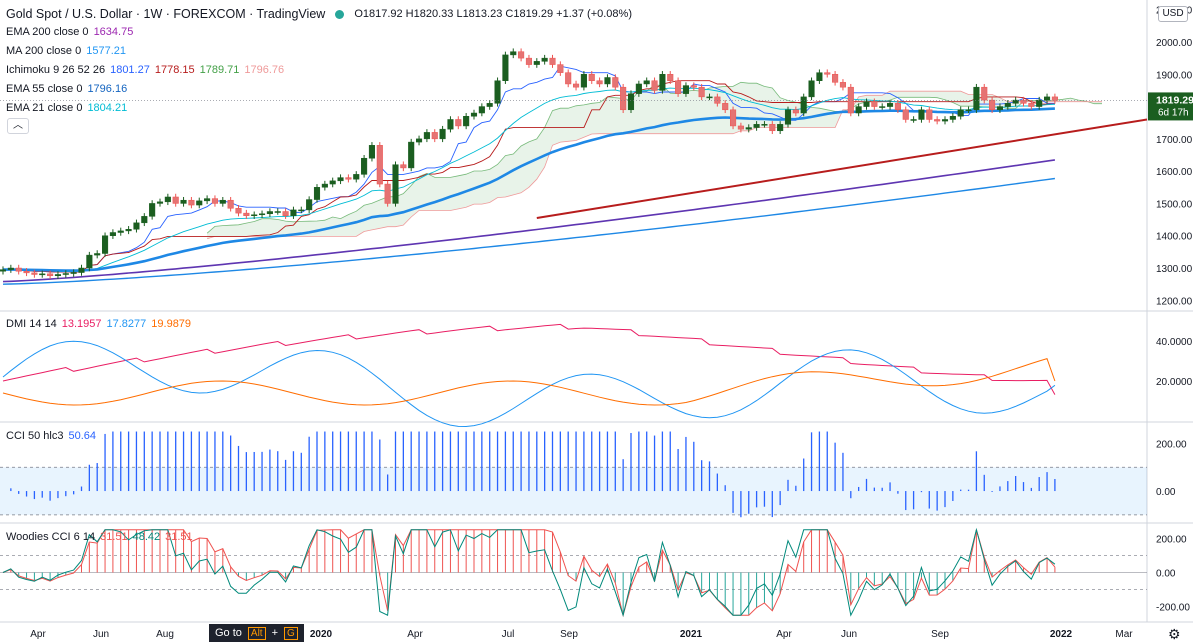 This screenshot has width=1193, height=642. Describe the element at coordinates (44, 89) in the screenshot. I see `indicator-name: EMA 55 close 0` at that location.